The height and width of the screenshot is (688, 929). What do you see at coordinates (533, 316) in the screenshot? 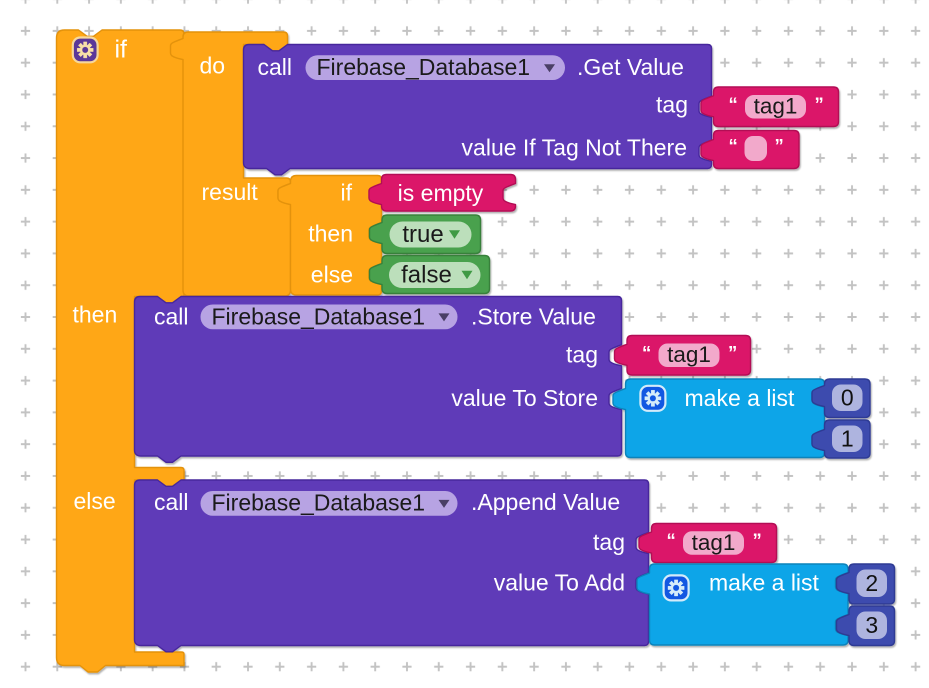
I see `svg-text: .Store Value` at bounding box center [533, 316].